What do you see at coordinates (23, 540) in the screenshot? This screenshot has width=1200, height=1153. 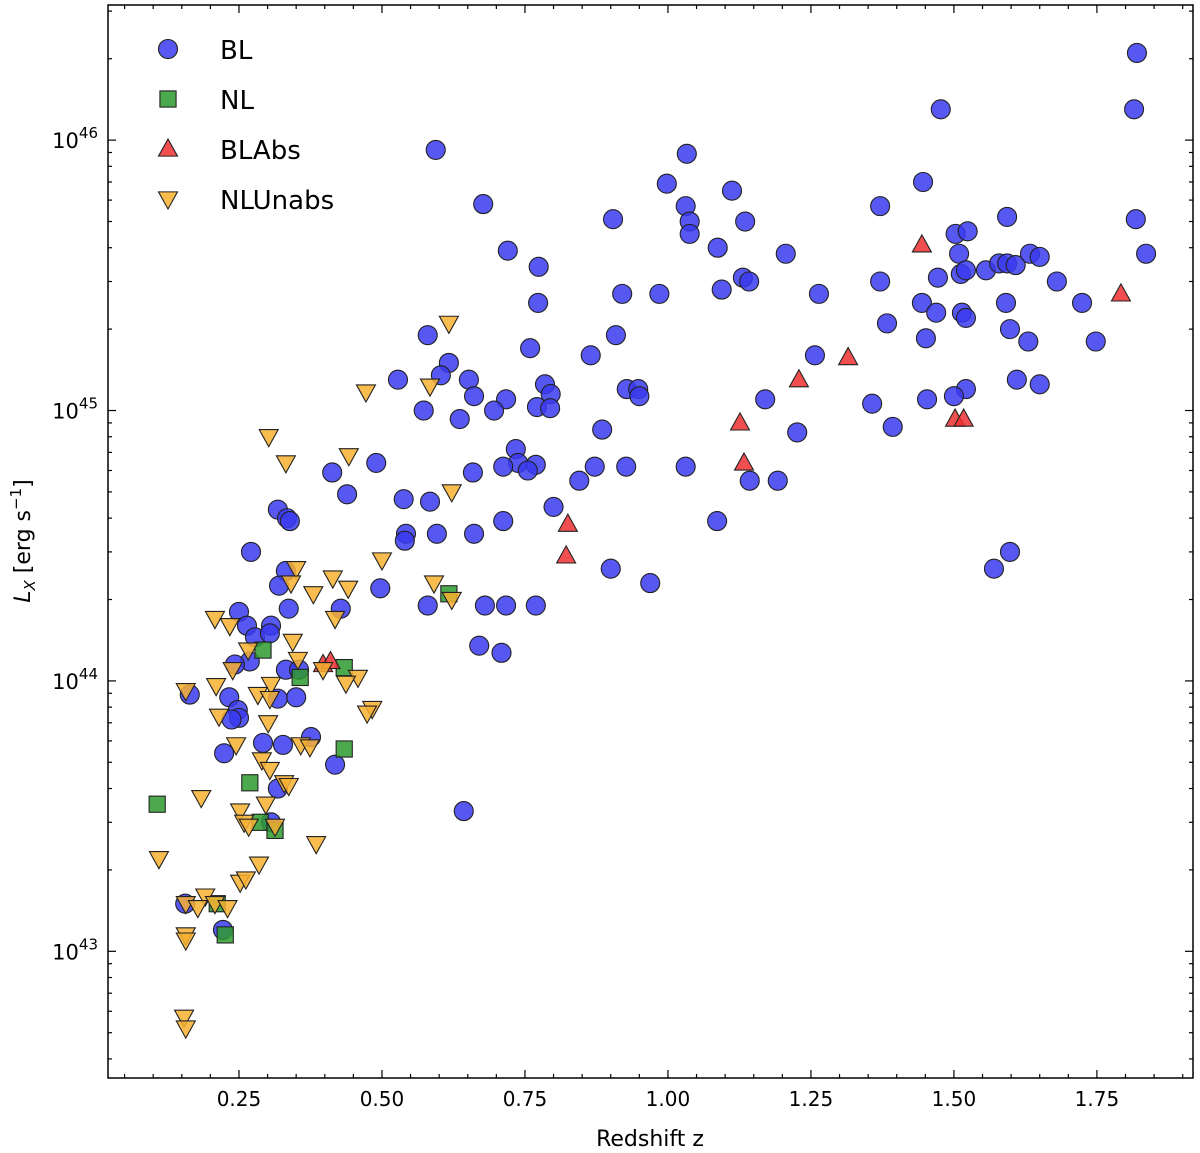 I see `y-axis-label: LX [erg s−1]` at bounding box center [23, 540].